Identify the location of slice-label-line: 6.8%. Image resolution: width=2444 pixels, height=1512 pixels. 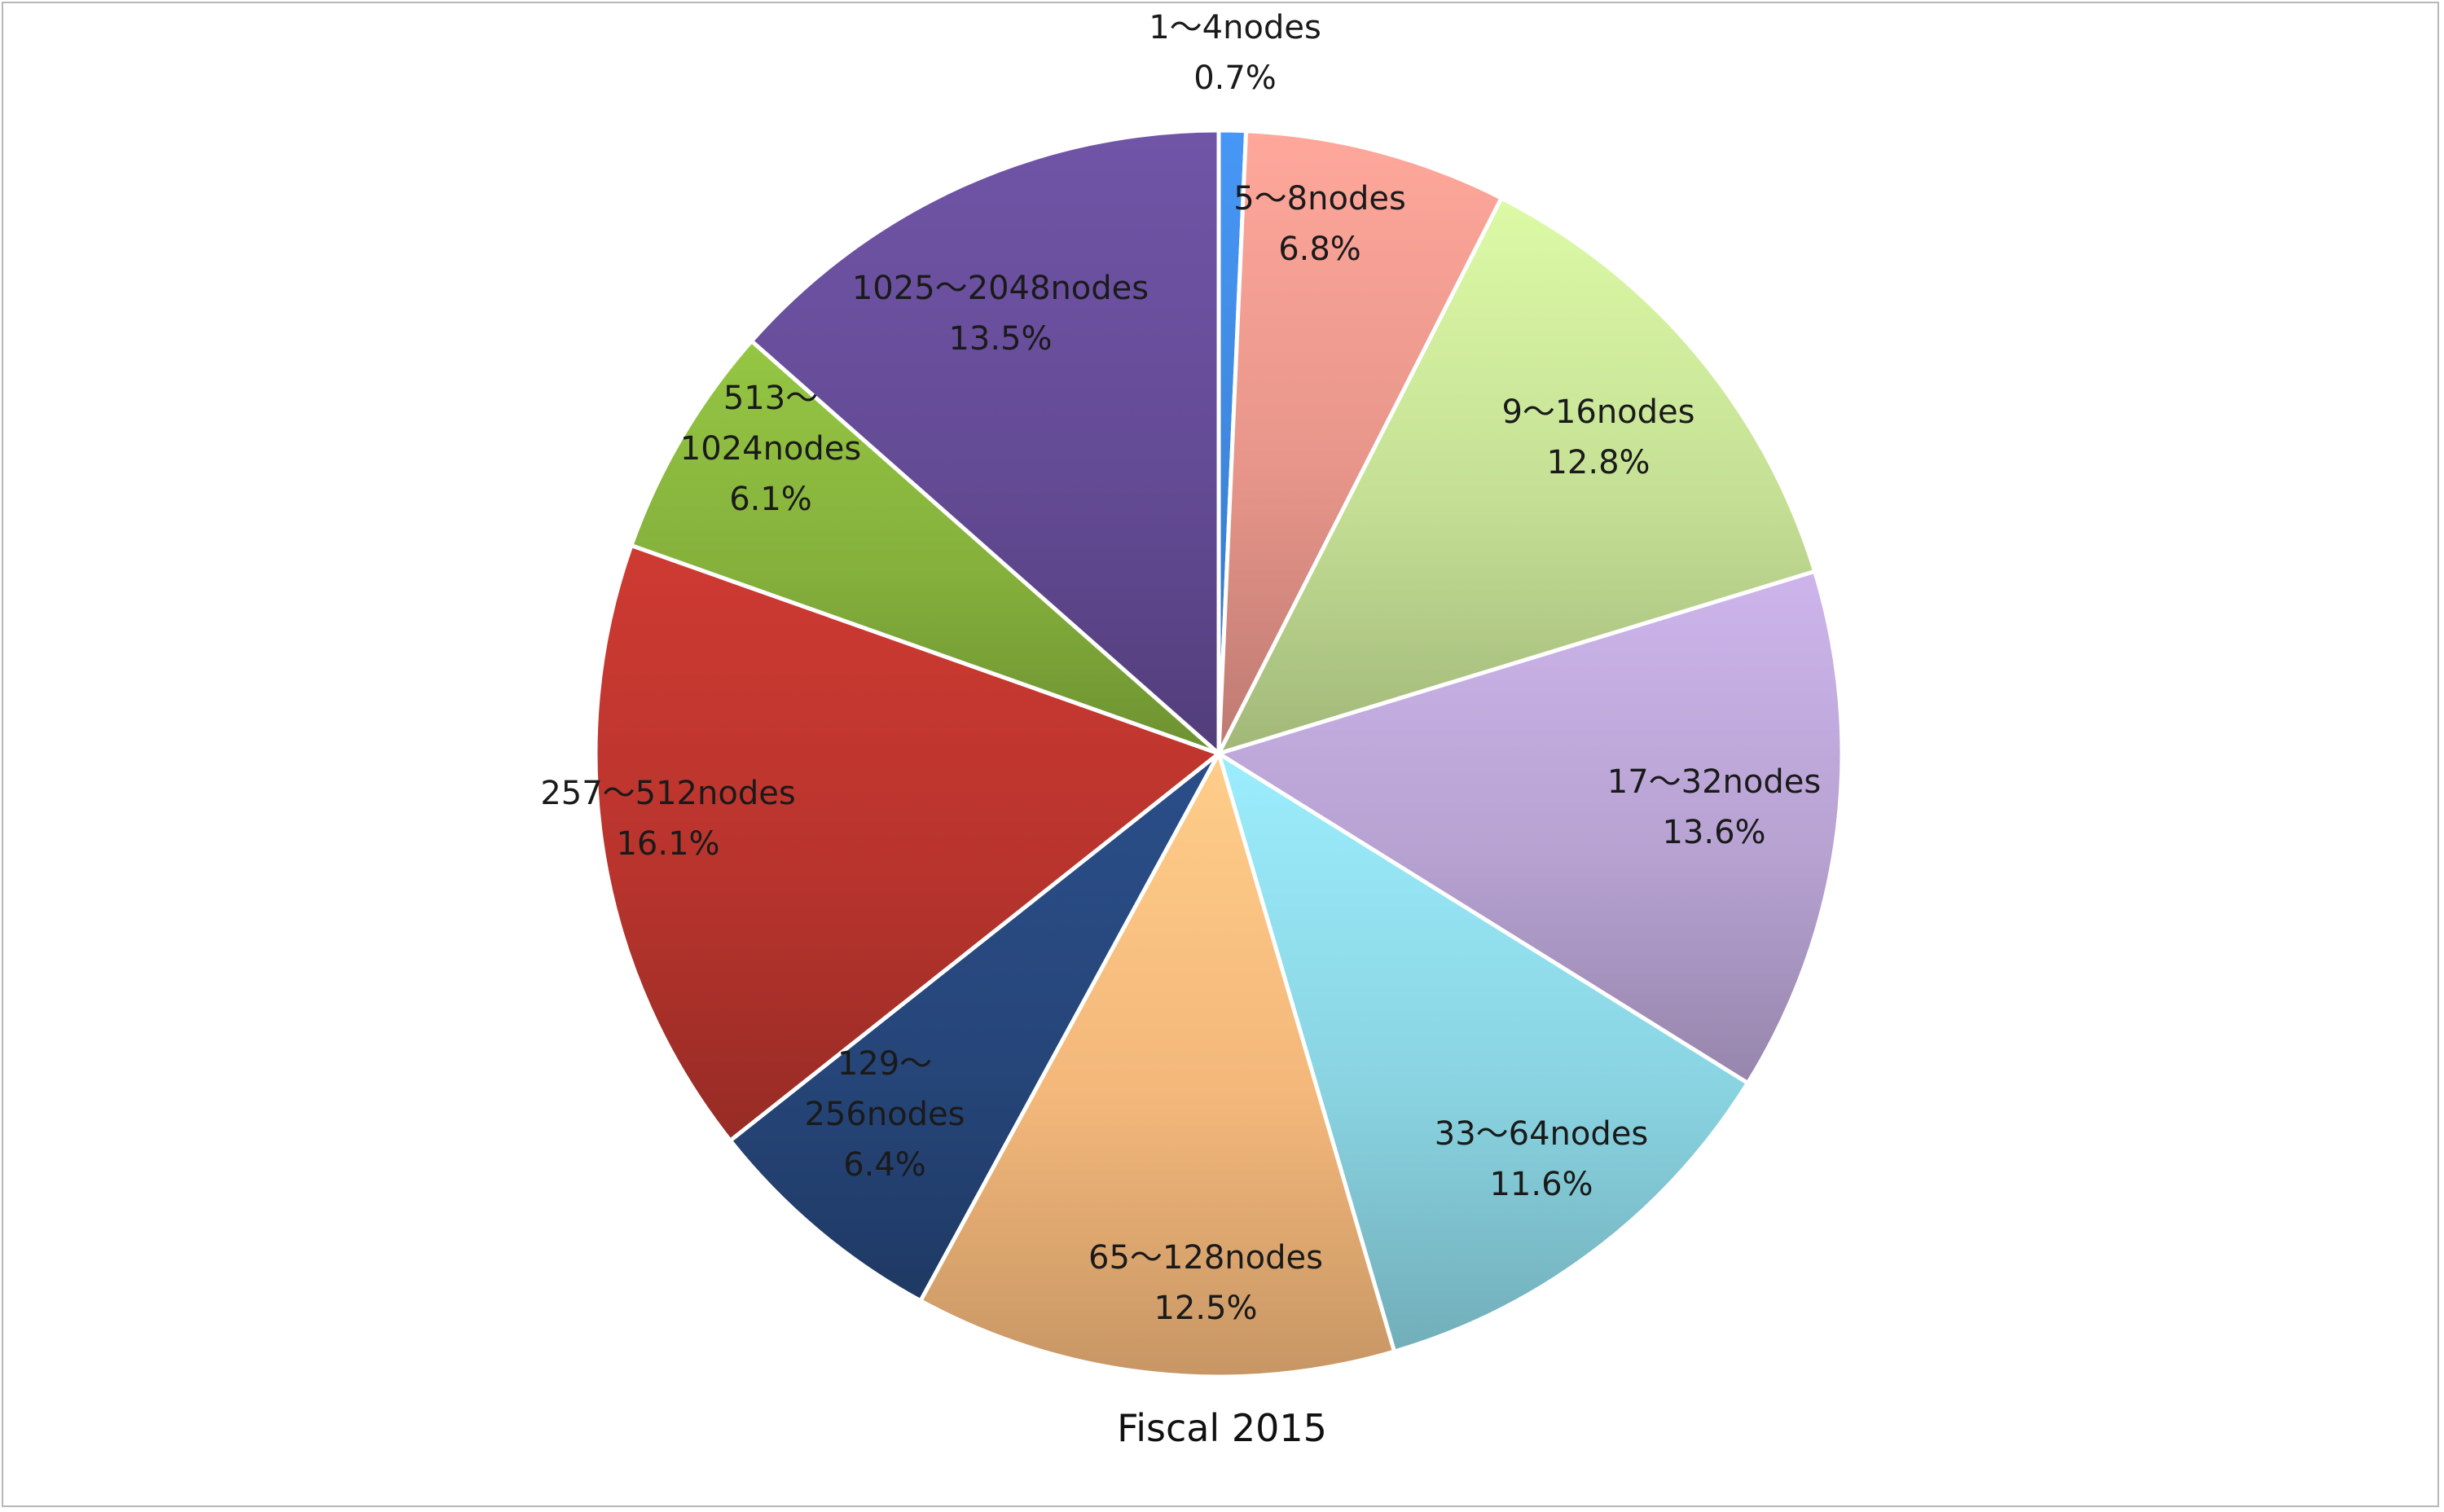
(1319, 249).